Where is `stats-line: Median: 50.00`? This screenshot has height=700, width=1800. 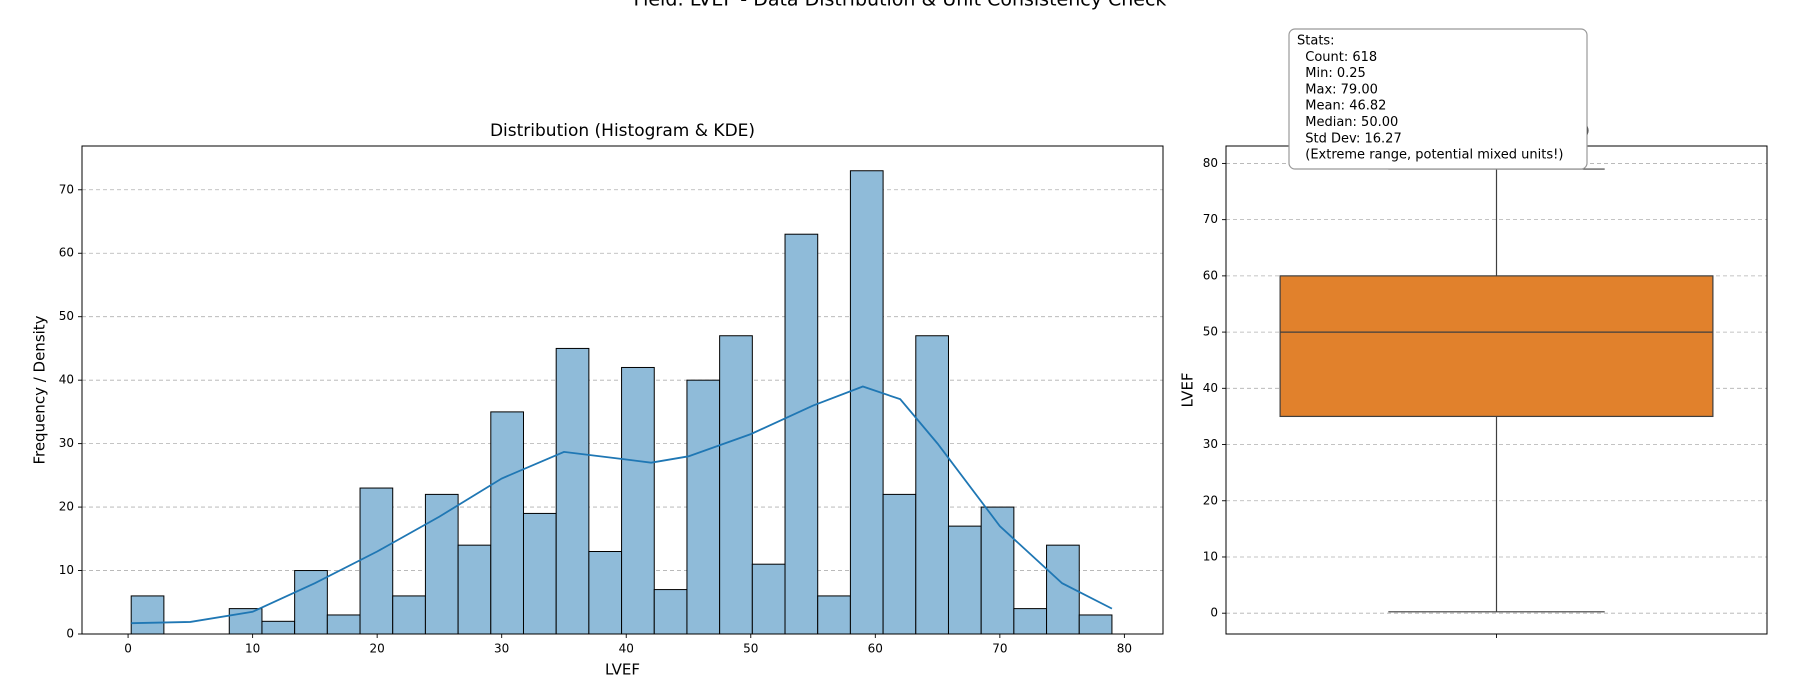
stats-line: Median: 50.00 is located at coordinates (1347, 122).